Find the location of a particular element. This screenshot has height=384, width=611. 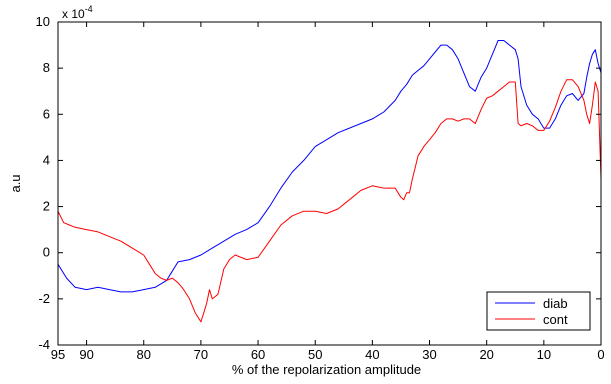

x-tick-label: 40 is located at coordinates (372, 354).